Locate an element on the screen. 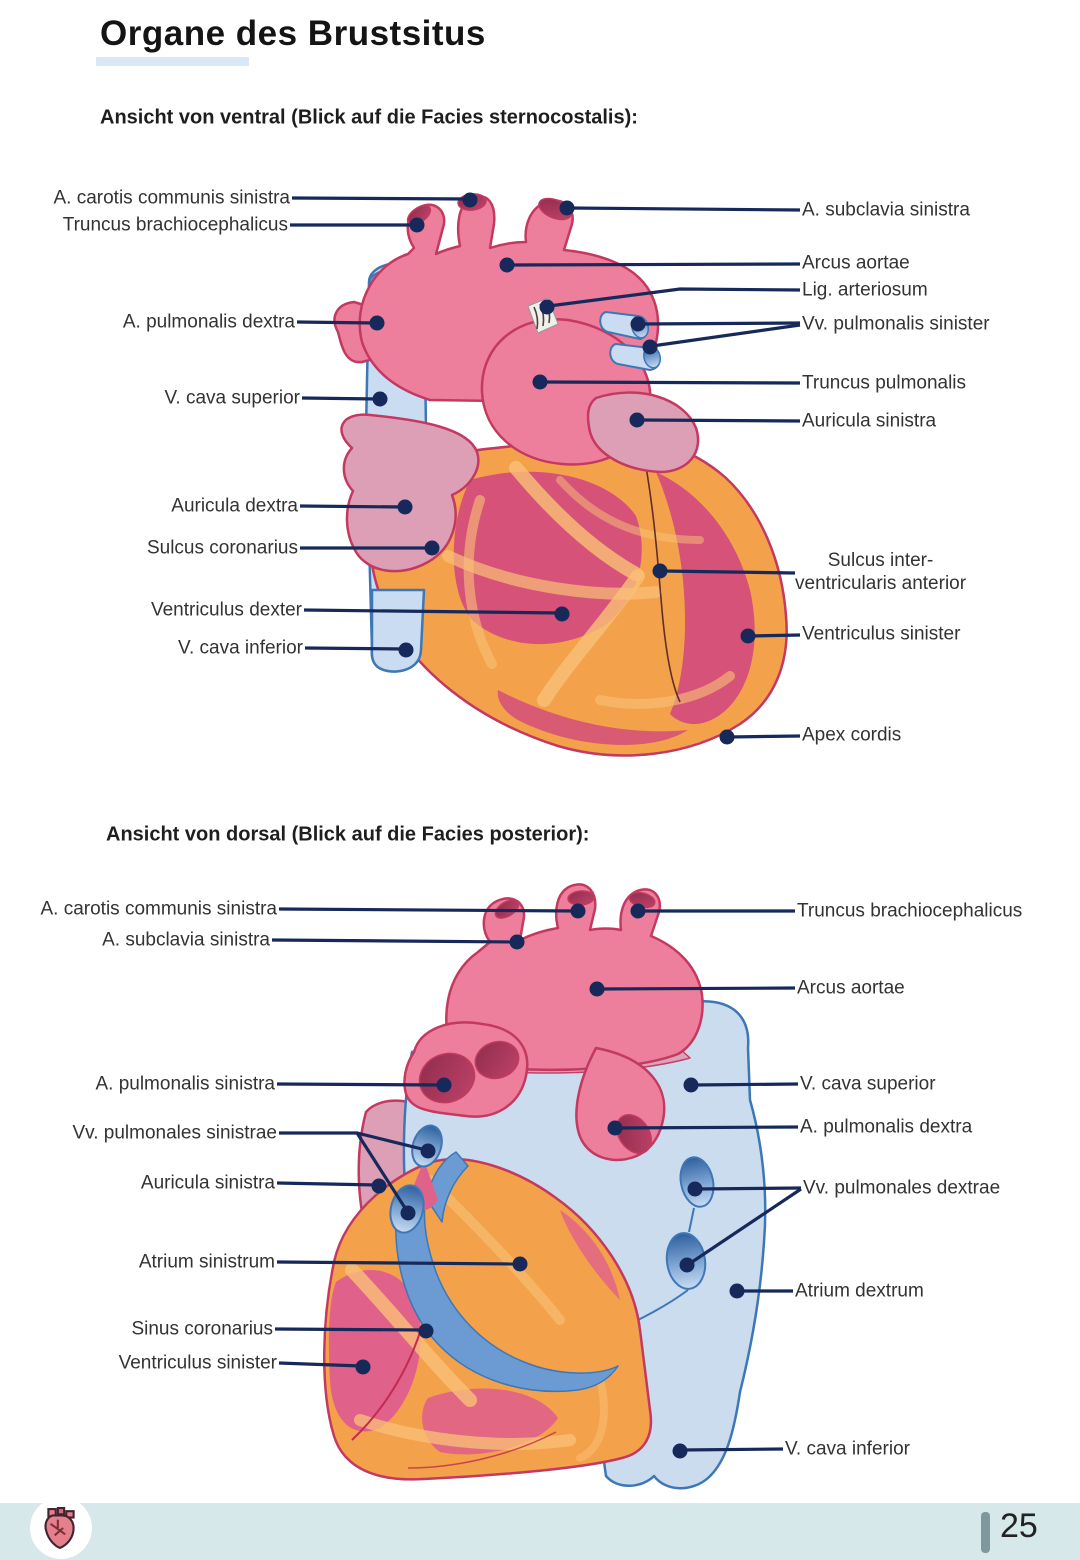 This screenshot has height=1560, width=1080. footer-icon-circle is located at coordinates (61, 1528).